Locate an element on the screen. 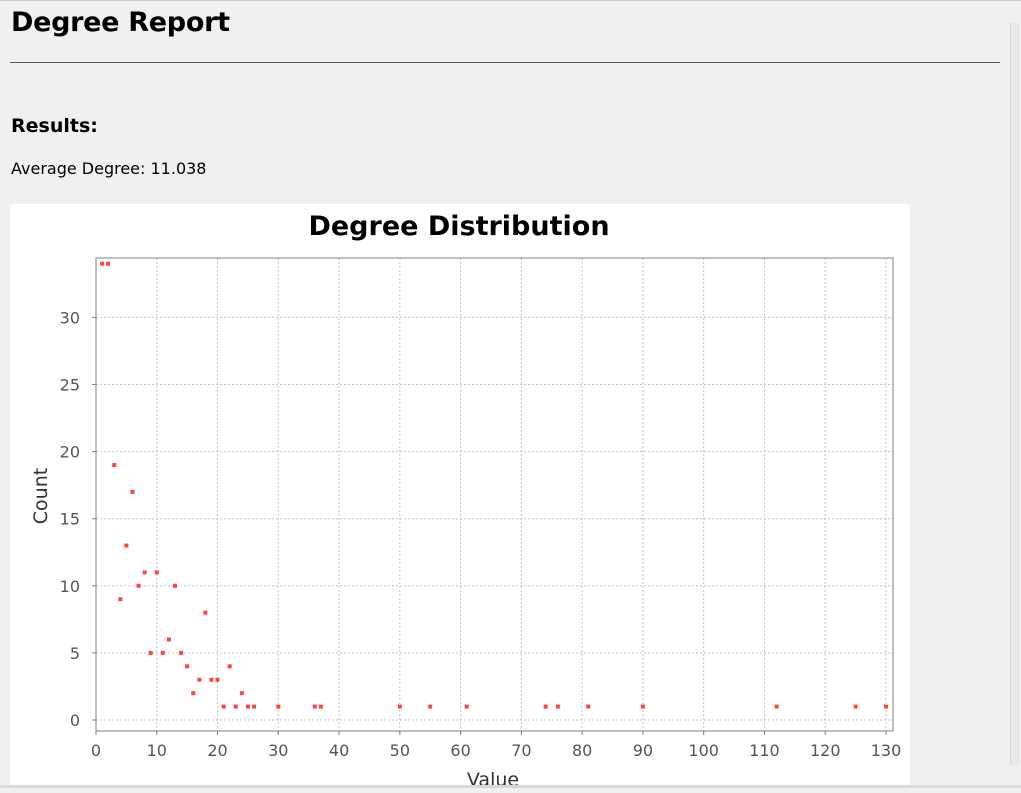 This screenshot has width=1021, height=793. x-tick-label: 30 is located at coordinates (278, 750).